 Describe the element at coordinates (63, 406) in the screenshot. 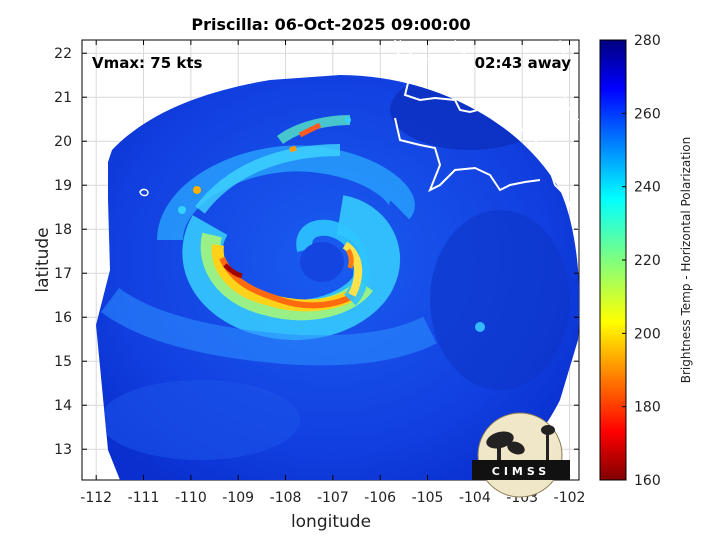

I see `y-tick-label: 14` at that location.